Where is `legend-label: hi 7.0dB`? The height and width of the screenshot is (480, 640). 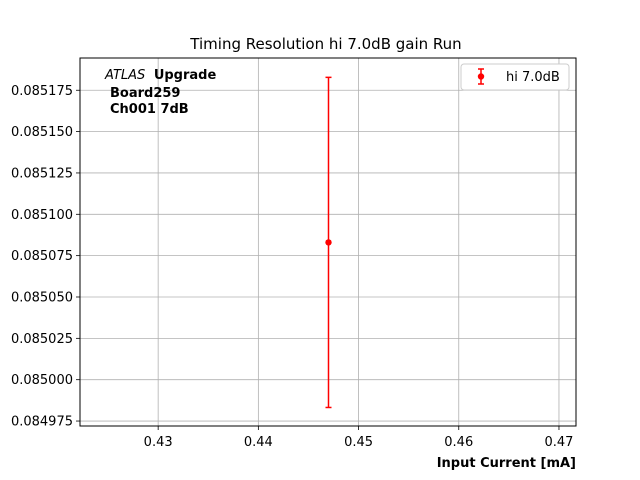
legend-label: hi 7.0dB is located at coordinates (533, 77).